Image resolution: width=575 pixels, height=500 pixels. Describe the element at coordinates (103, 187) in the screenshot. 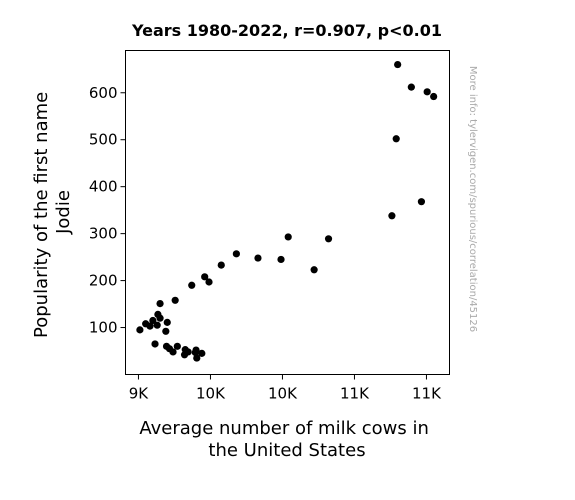

I see `y-tick-label: 400` at that location.